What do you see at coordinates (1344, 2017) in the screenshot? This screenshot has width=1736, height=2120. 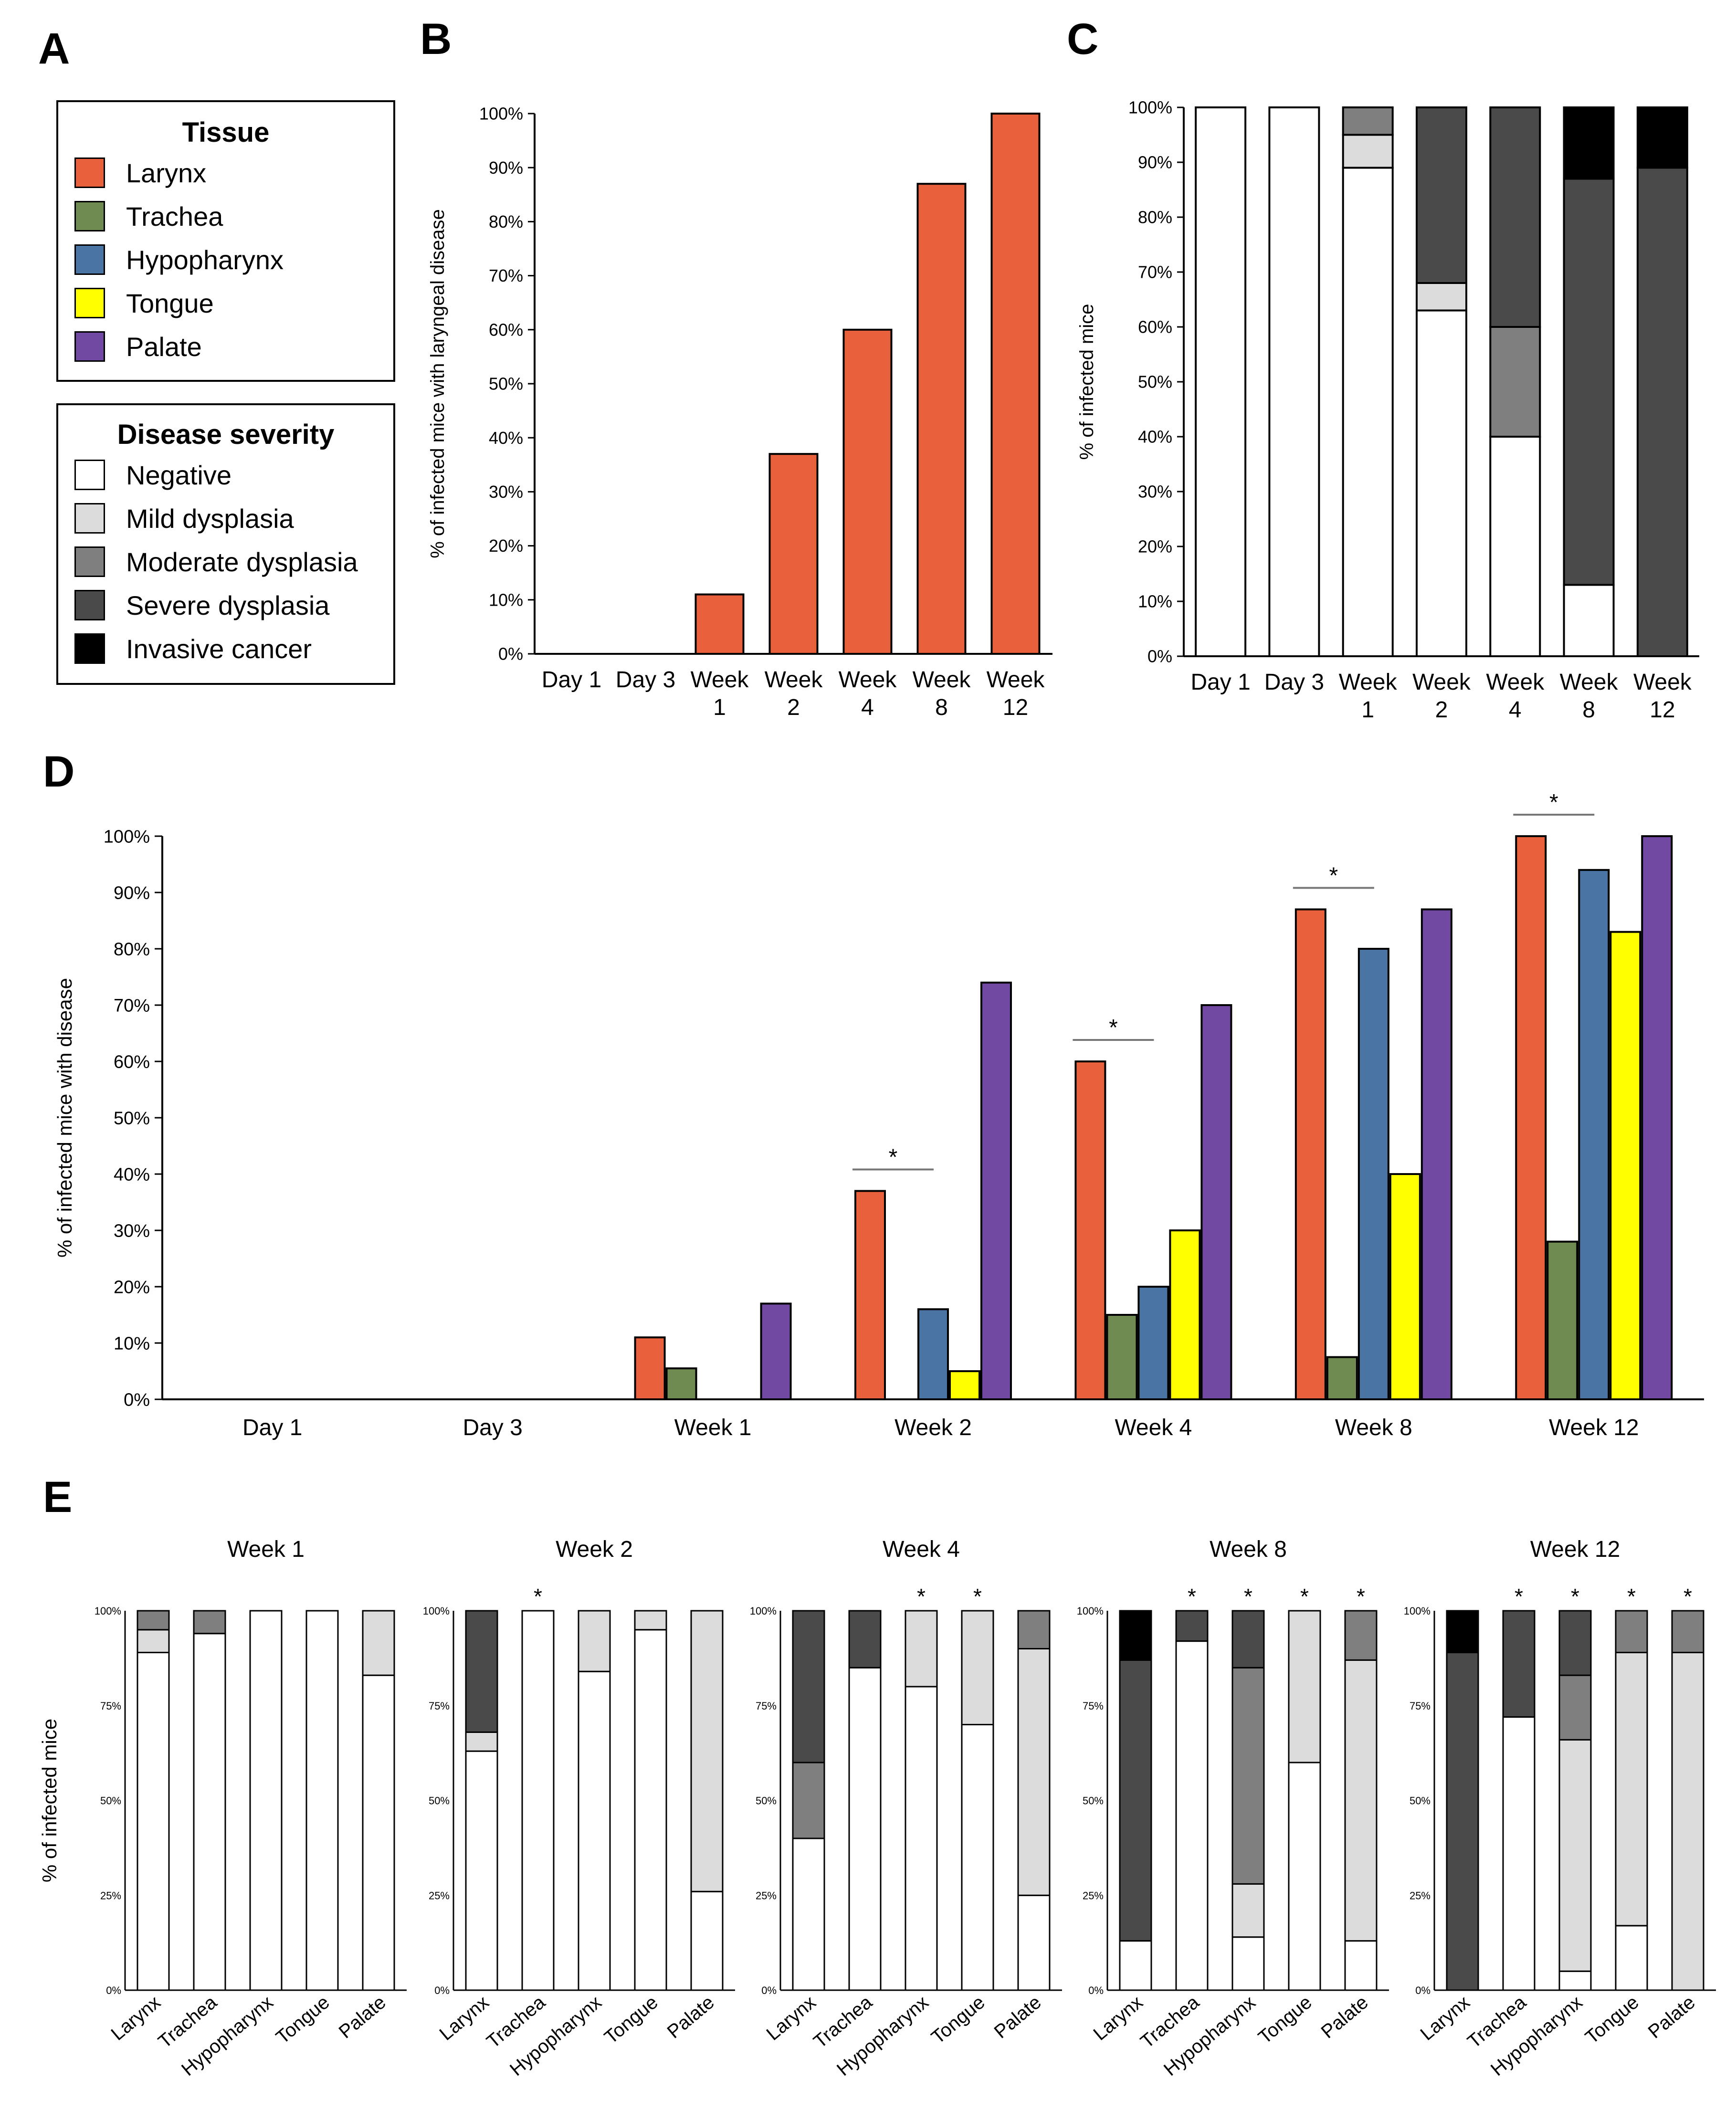 I see `x-tick-label: Palate` at bounding box center [1344, 2017].